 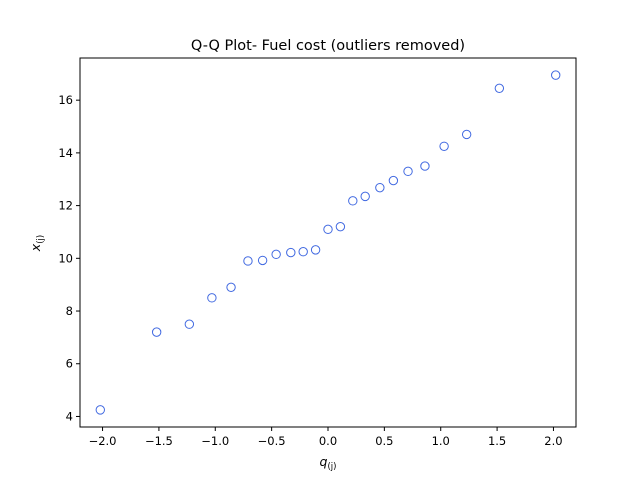 I want to click on chart-title: Q-Q Plot- Fuel cost (outliers removed), so click(x=328, y=46).